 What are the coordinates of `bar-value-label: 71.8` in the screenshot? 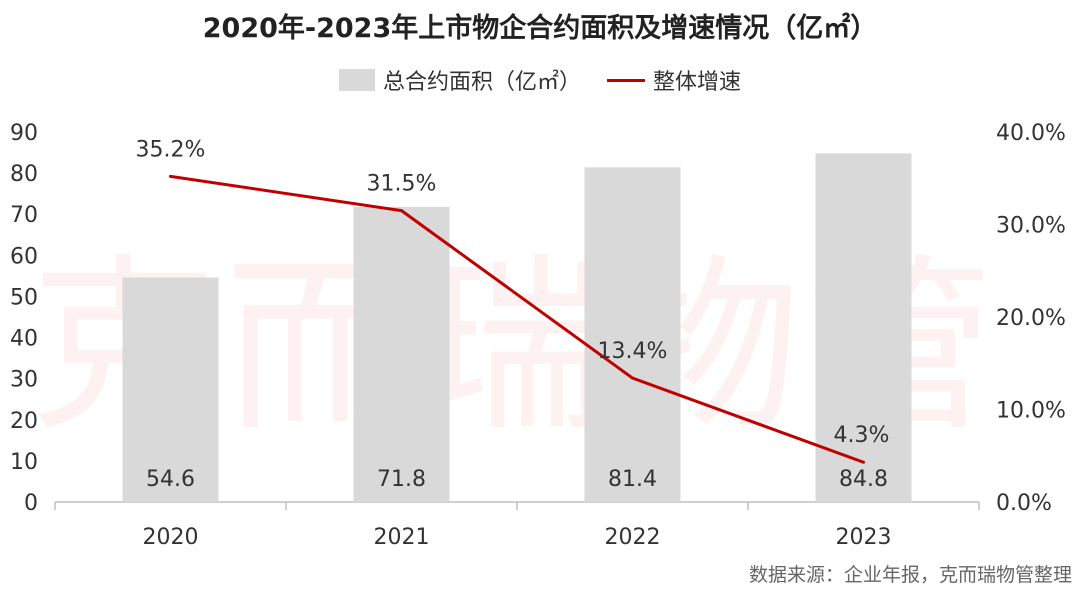 It's located at (401, 479).